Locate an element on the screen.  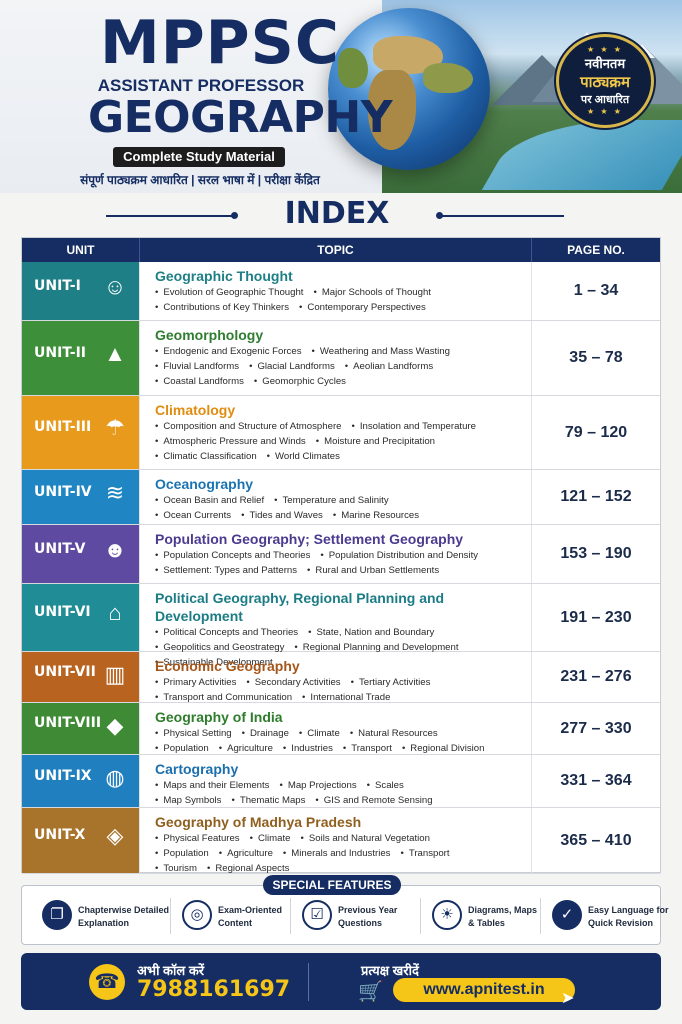
topic-title: Geomorphology is located at coordinates (209, 335).